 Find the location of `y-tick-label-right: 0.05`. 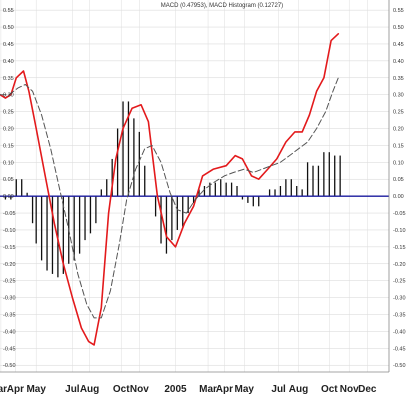

y-tick-label-right: 0.05 is located at coordinates (398, 180).